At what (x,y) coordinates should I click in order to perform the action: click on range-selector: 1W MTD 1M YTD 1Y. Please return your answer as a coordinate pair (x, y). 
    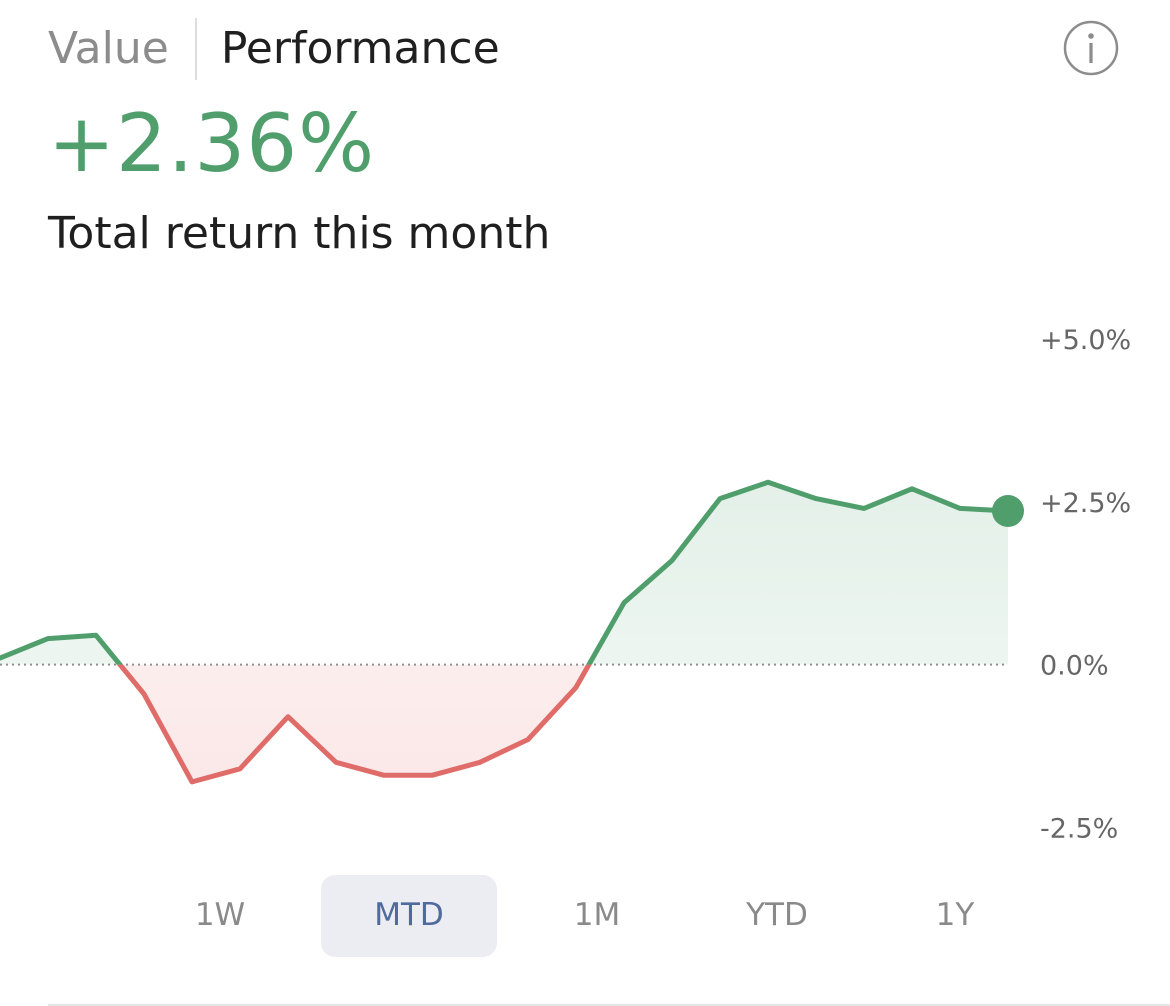
    Looking at the image, I should click on (585, 916).